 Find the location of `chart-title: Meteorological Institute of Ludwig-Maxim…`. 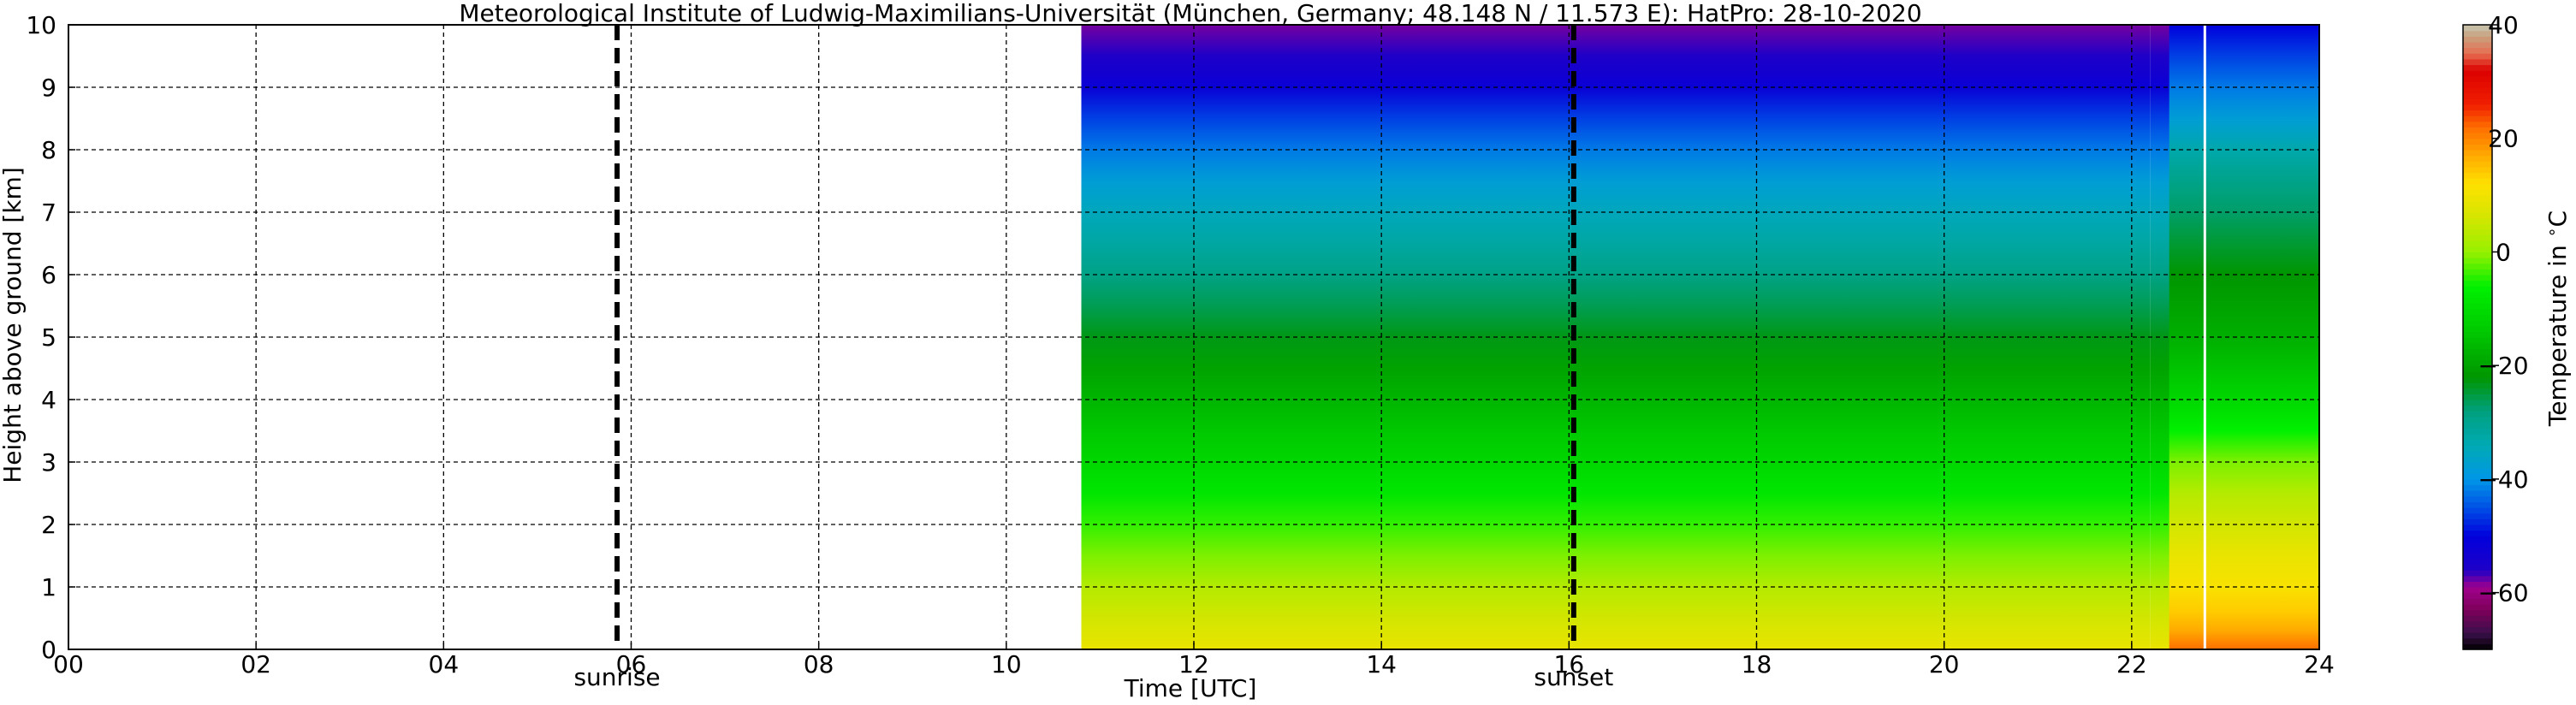

chart-title: Meteorological Institute of Ludwig-Maxim… is located at coordinates (1190, 13).